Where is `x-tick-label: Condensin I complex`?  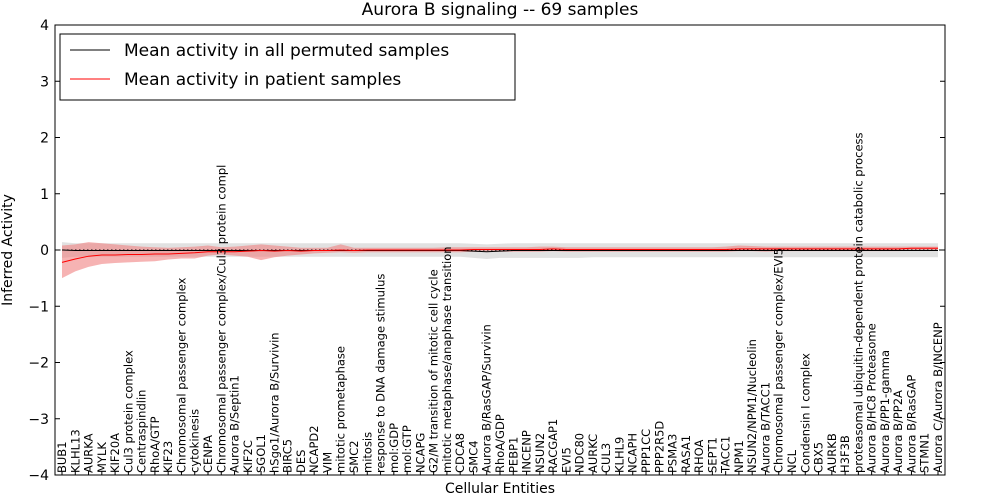 x-tick-label: Condensin I complex is located at coordinates (805, 413).